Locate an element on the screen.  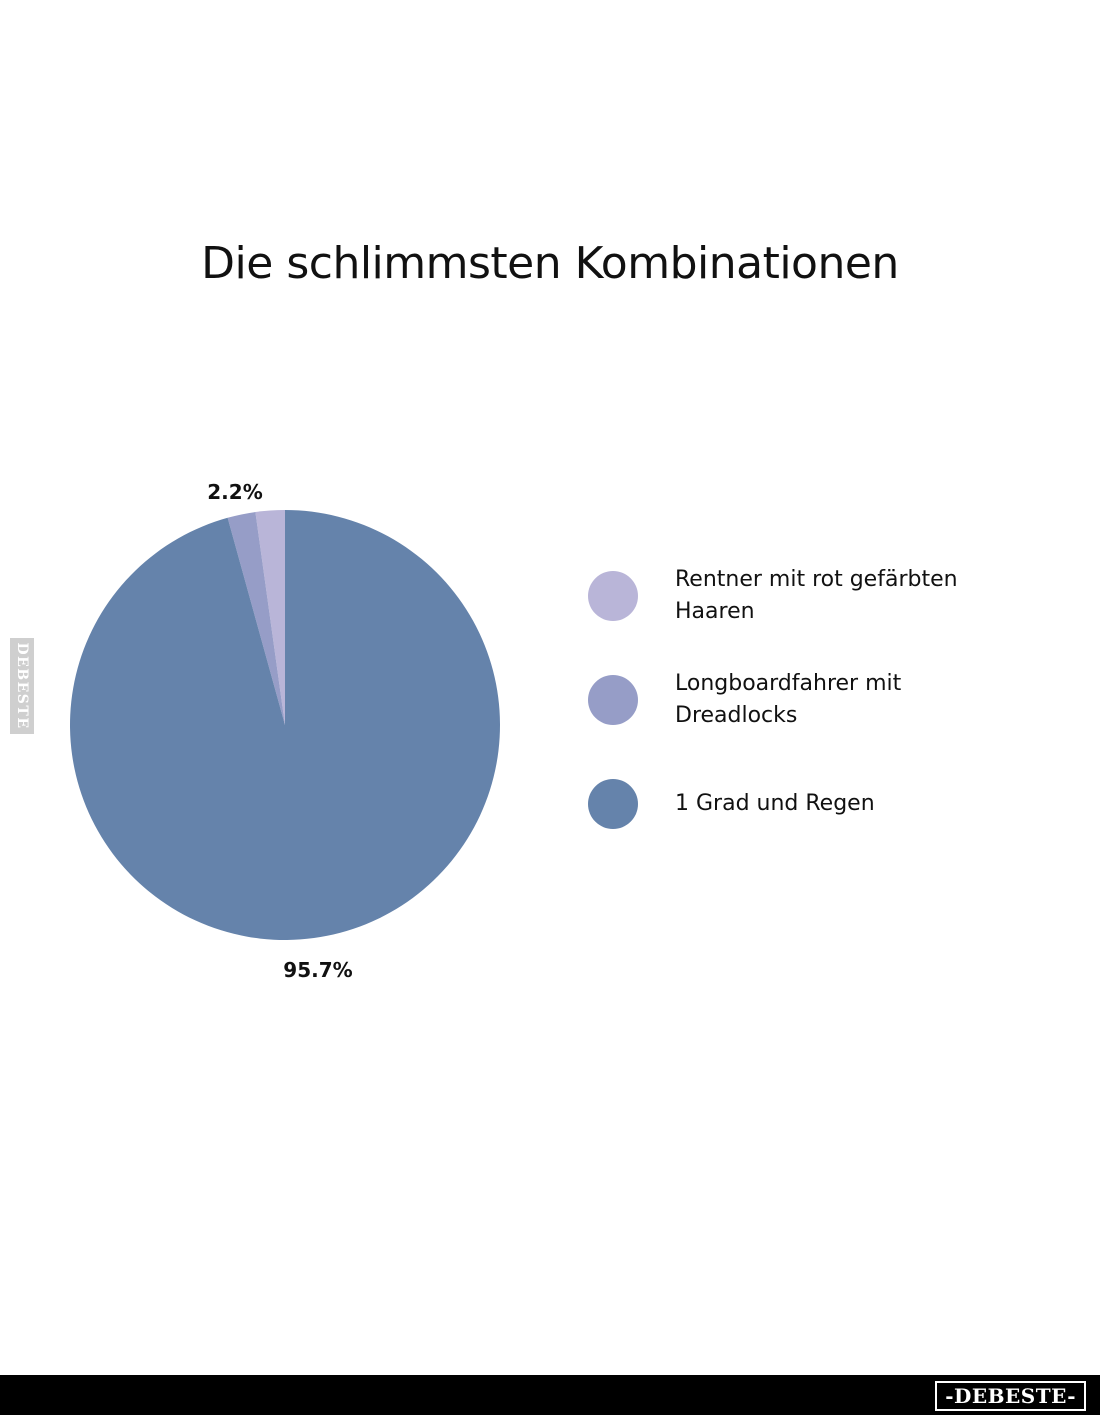
legend-item-grad-regen: 1 Grad und Regen is located at coordinates (818, 804).